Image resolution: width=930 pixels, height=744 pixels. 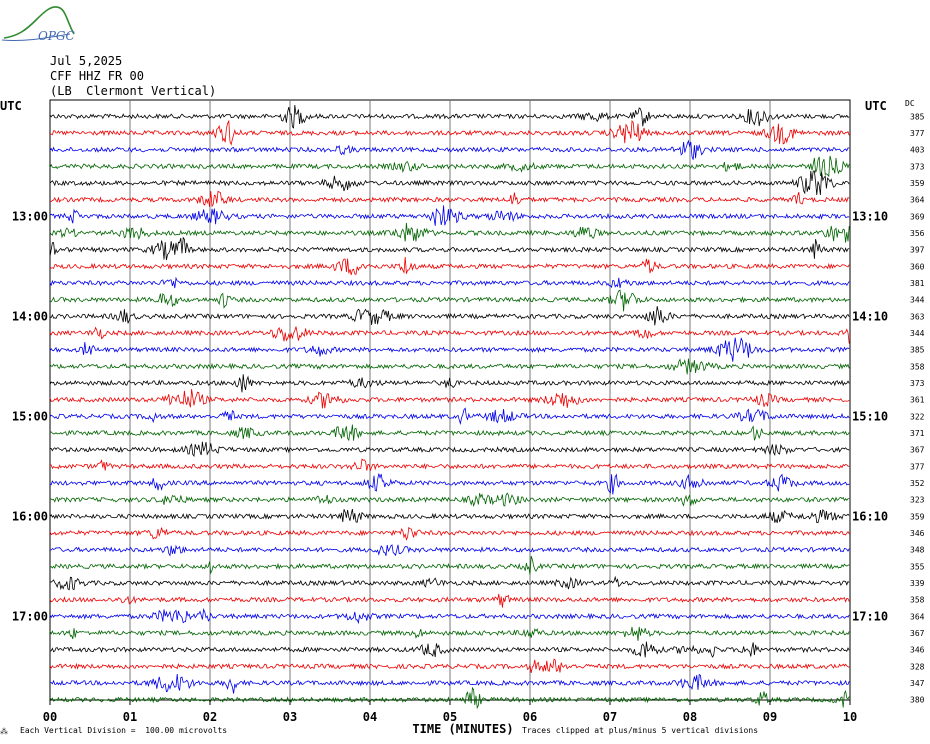 I want to click on right-time-label: 13:10, so click(x=870, y=216).